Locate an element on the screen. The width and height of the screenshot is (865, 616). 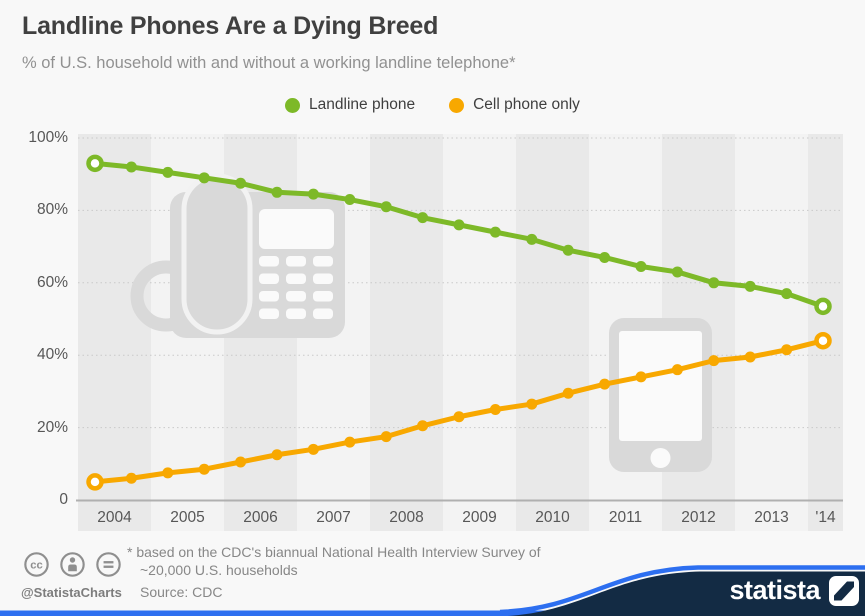
year-band-2009 is located at coordinates (479, 332).